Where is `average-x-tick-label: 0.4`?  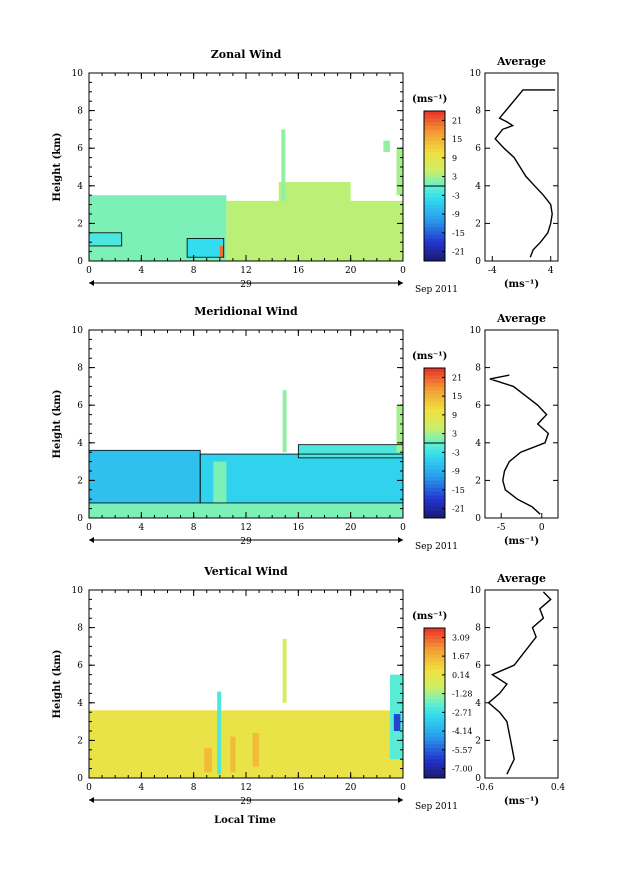 average-x-tick-label: 0.4 is located at coordinates (558, 788).